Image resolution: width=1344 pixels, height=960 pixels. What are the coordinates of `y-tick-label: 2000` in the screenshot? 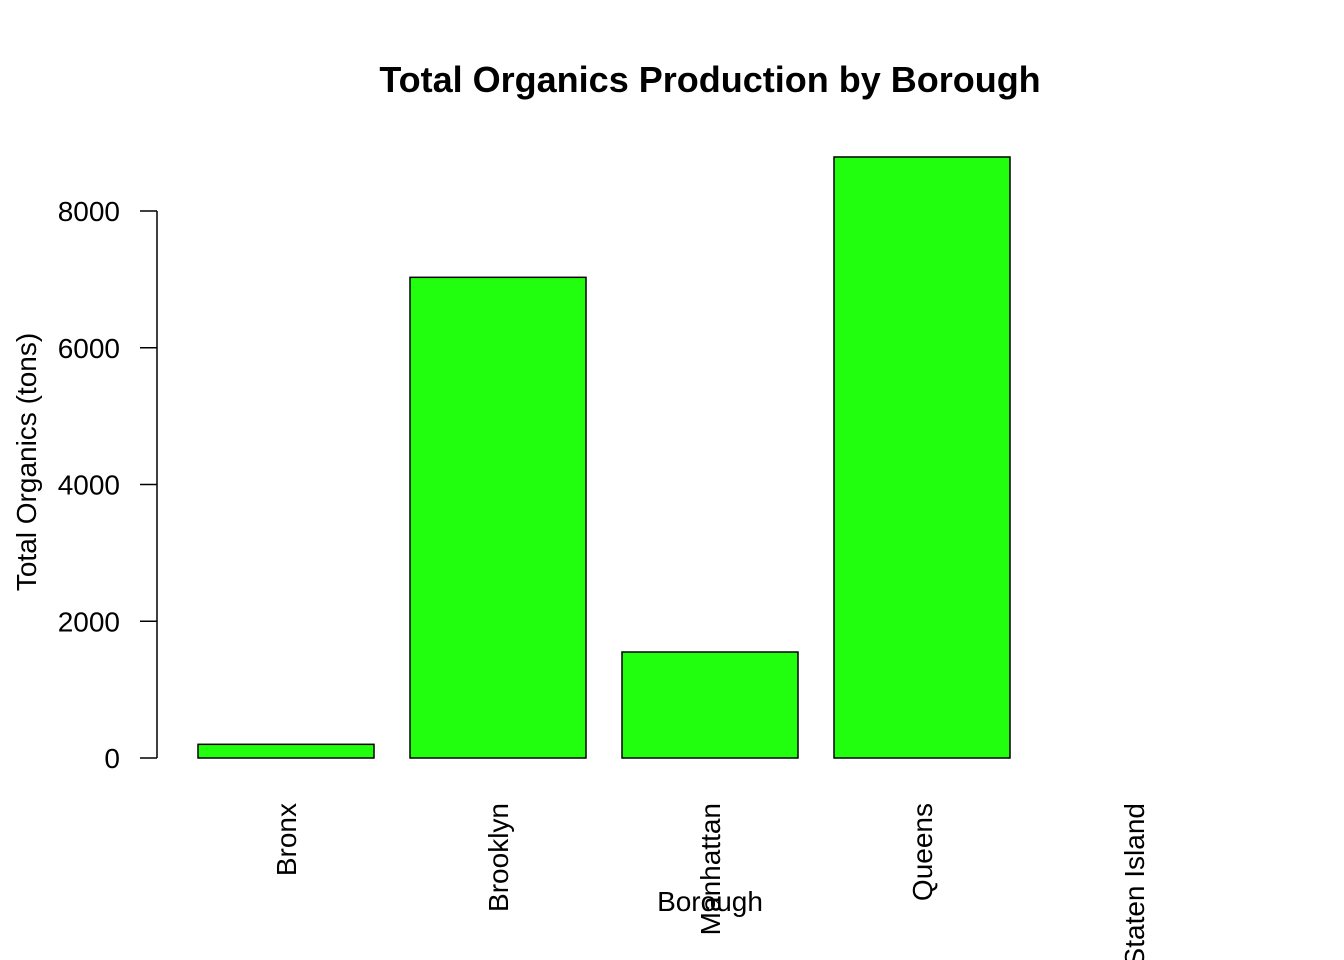 It's located at (89, 621).